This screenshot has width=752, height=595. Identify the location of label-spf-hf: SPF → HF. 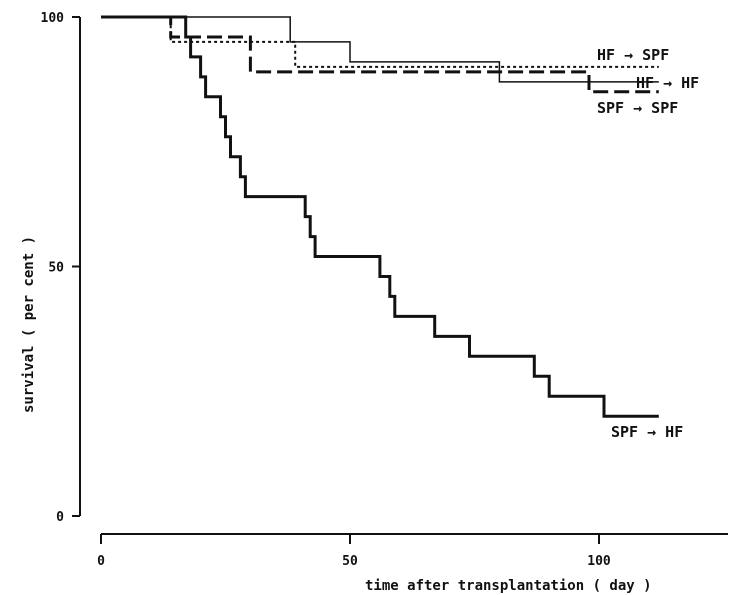
(647, 432).